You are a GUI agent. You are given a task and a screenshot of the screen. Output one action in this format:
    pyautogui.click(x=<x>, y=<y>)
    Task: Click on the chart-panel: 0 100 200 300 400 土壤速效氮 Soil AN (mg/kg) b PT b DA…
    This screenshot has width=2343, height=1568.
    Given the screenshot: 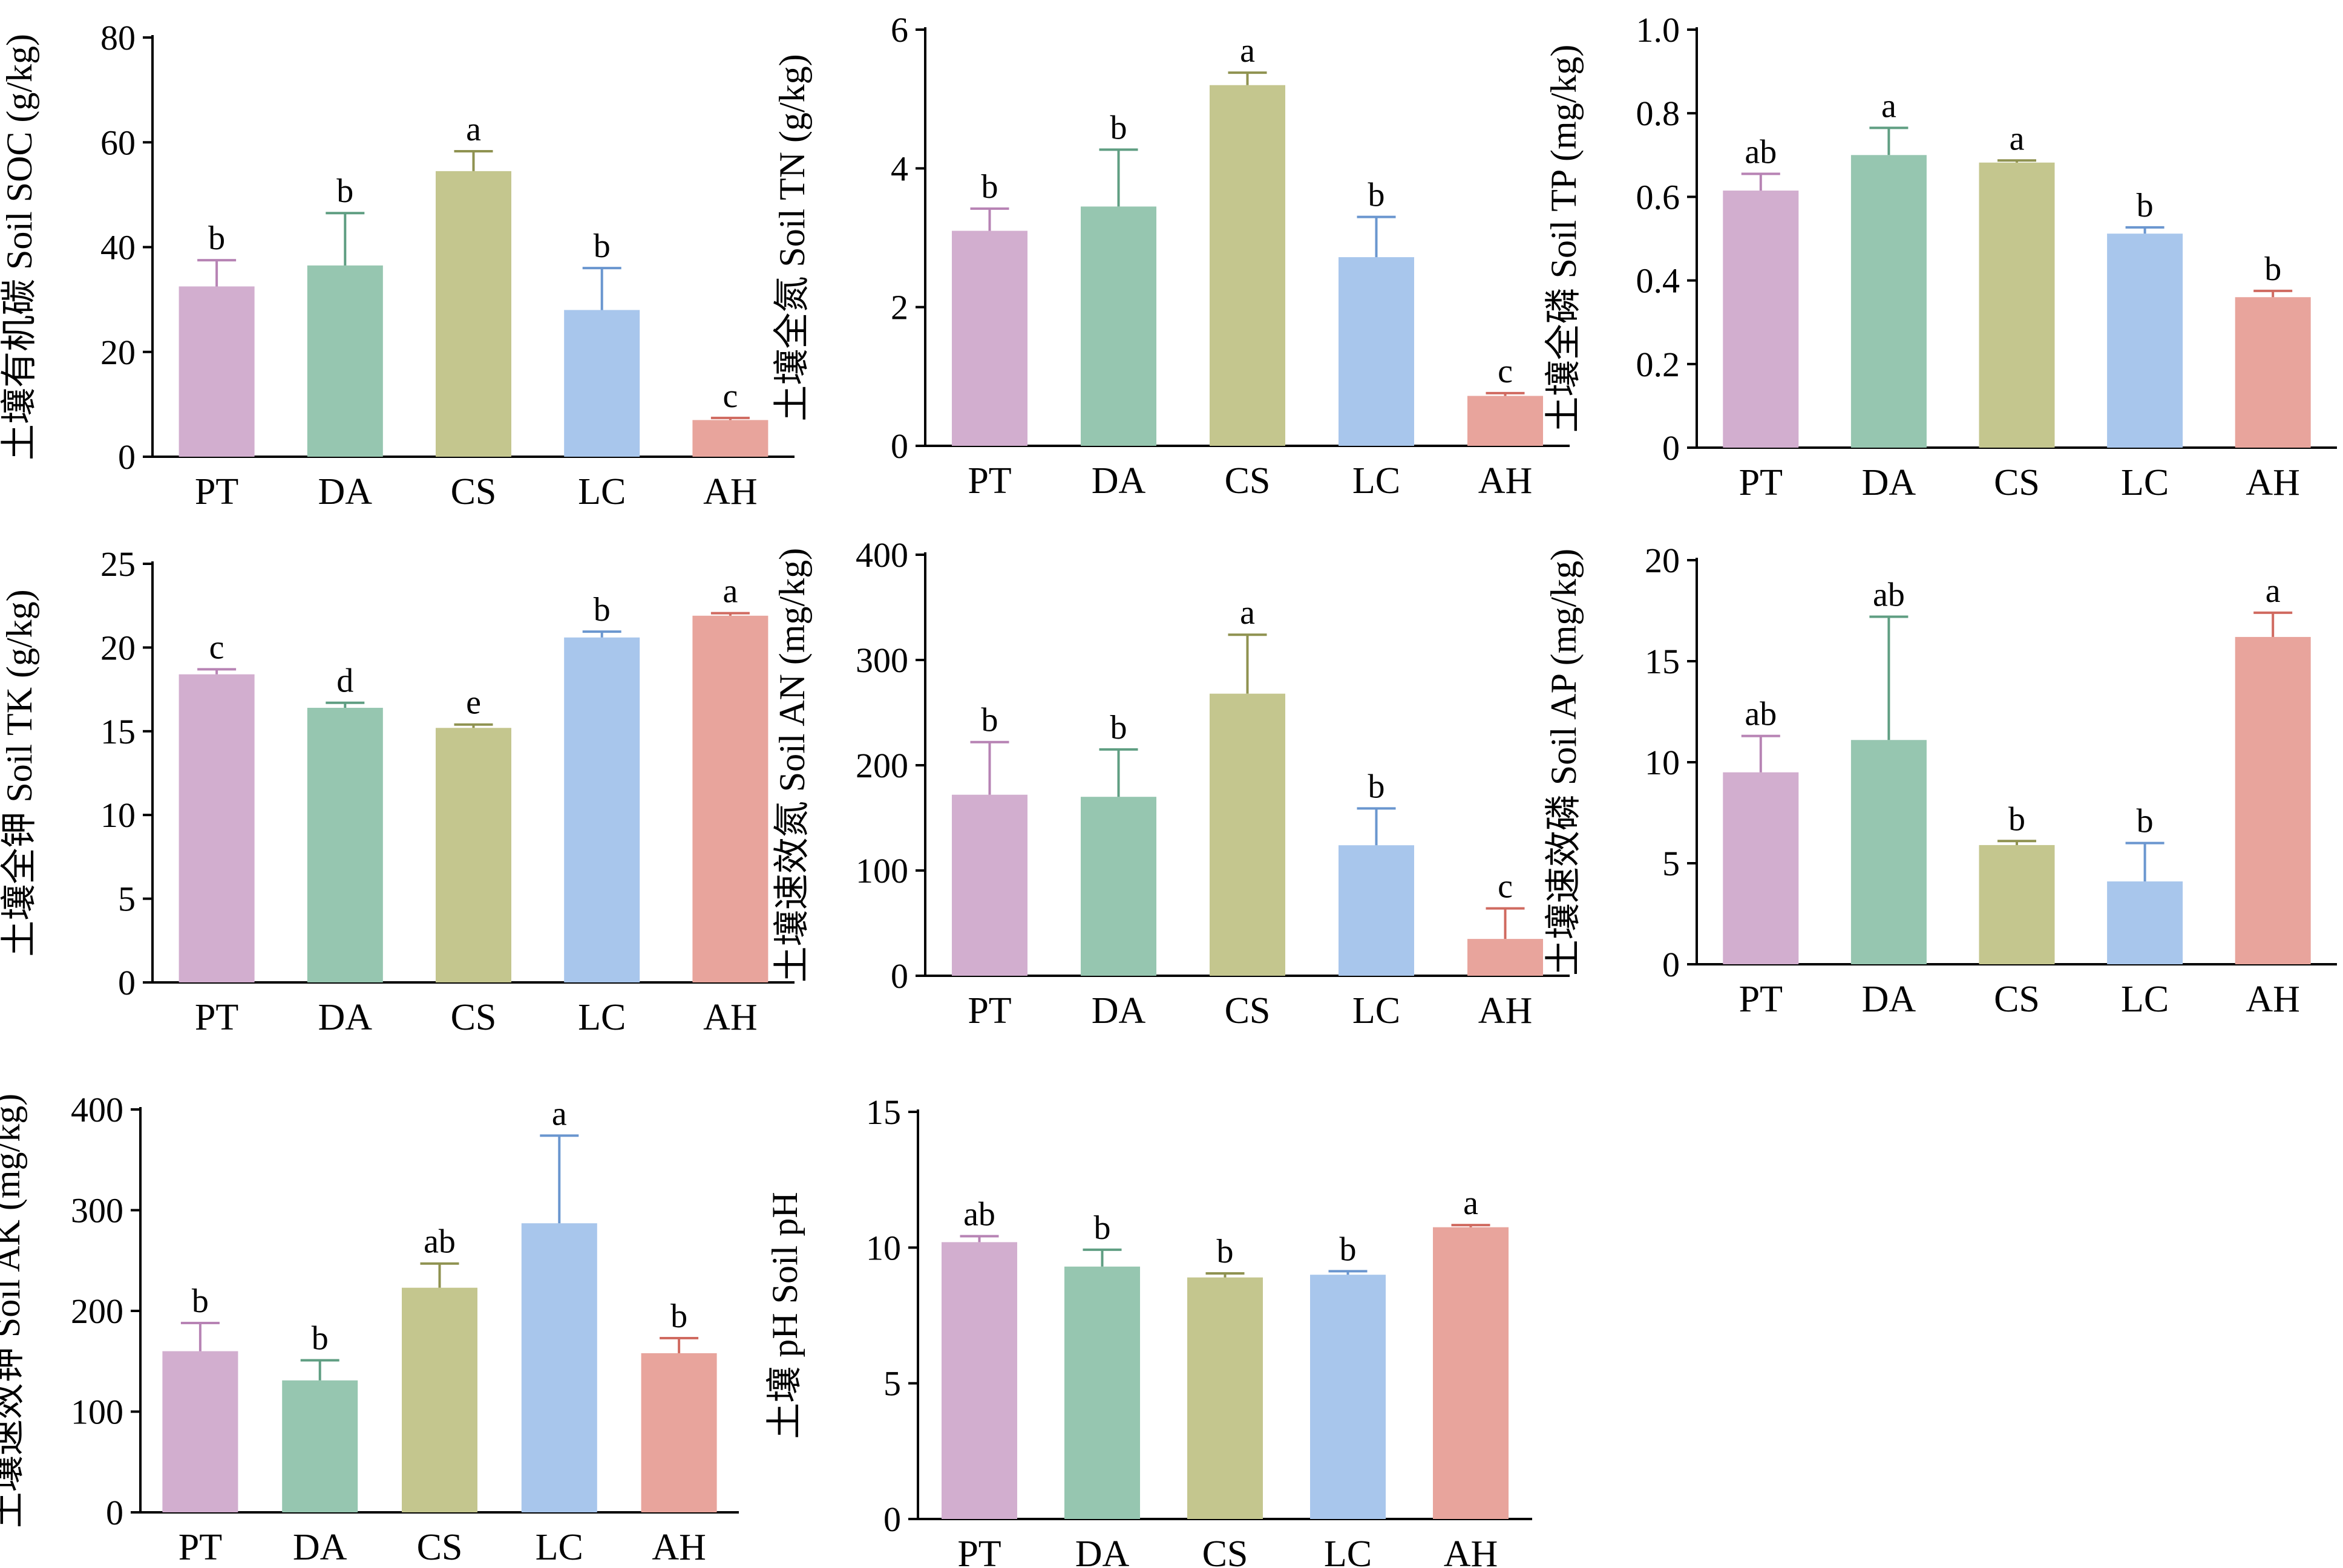 What is the action you would take?
    pyautogui.click(x=1171, y=783)
    